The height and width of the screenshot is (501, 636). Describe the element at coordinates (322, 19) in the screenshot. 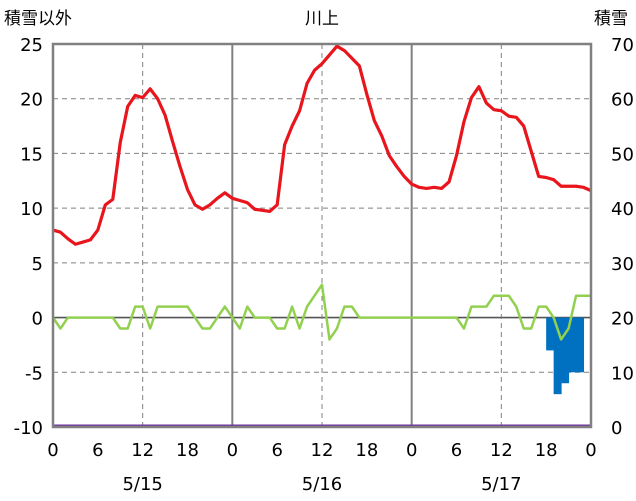

I see `chart-title: 川上` at that location.